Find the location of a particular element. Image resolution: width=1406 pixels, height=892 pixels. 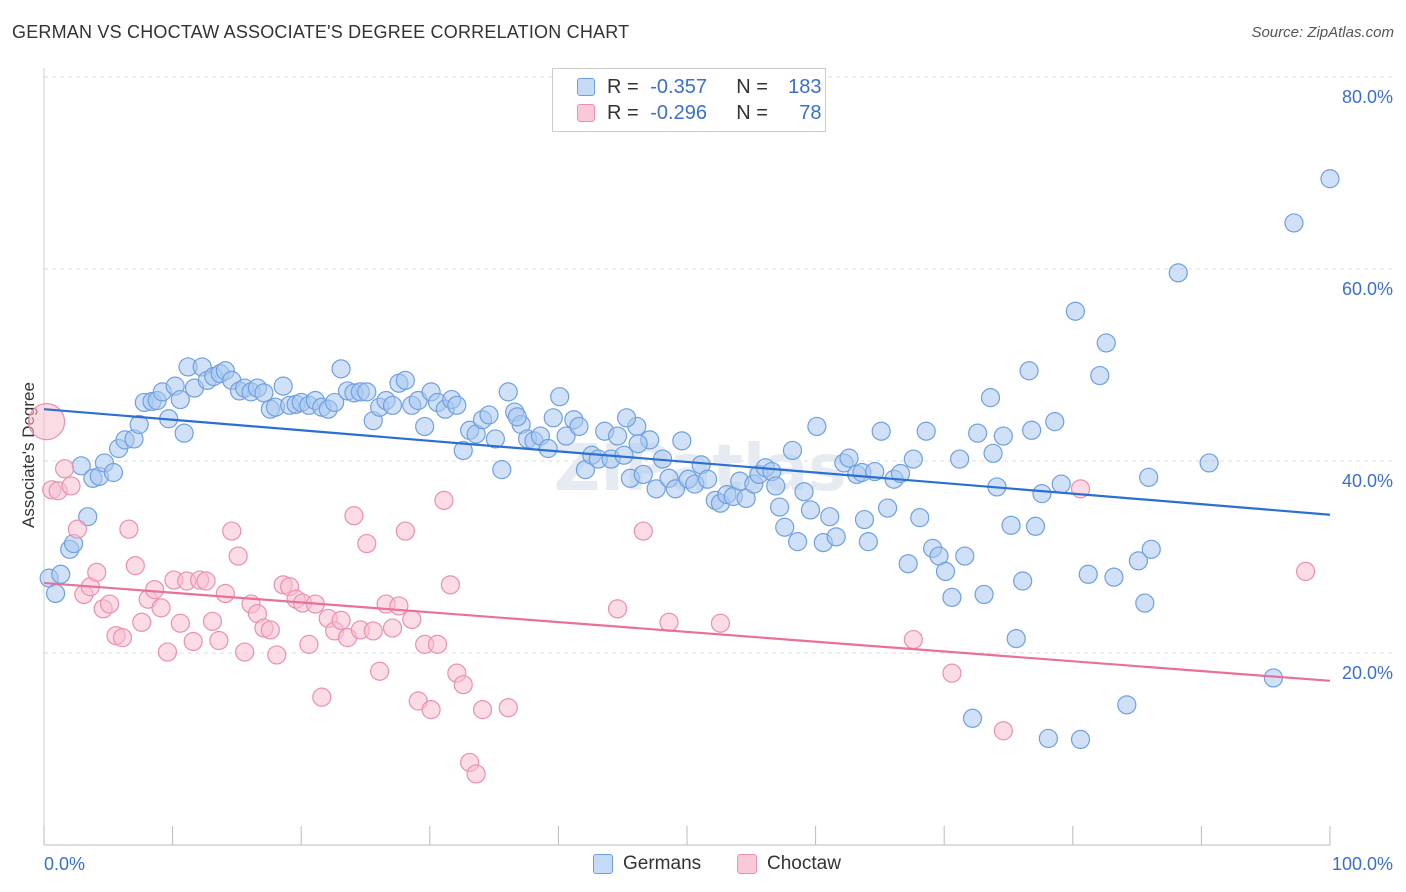

legend-r-value: -0.296 is located at coordinates (678, 112).